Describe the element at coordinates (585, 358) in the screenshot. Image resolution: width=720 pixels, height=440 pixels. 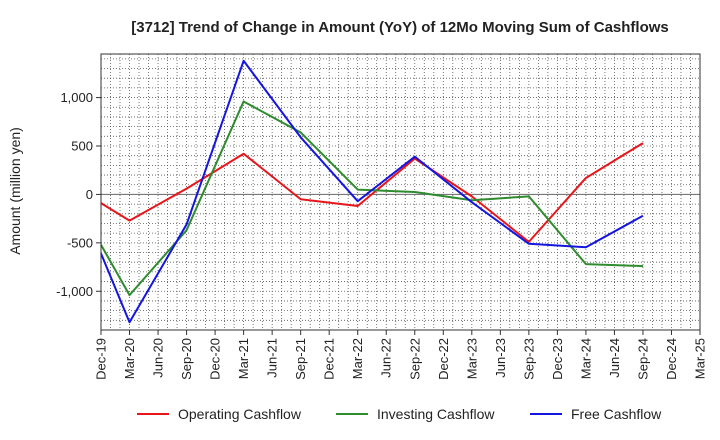
I see `x-tick-label: Mar-24` at that location.